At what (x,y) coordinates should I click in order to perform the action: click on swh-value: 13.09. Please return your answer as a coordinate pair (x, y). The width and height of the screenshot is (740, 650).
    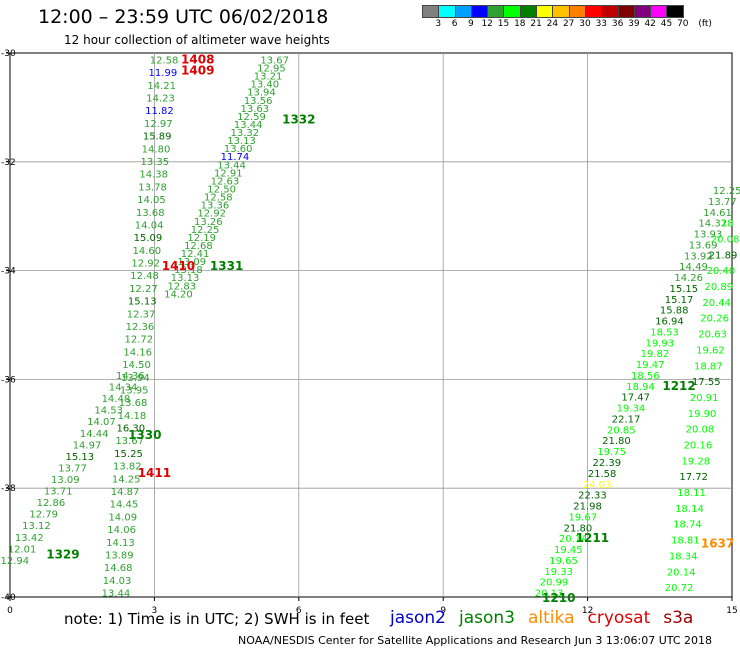
    Looking at the image, I should click on (65, 480).